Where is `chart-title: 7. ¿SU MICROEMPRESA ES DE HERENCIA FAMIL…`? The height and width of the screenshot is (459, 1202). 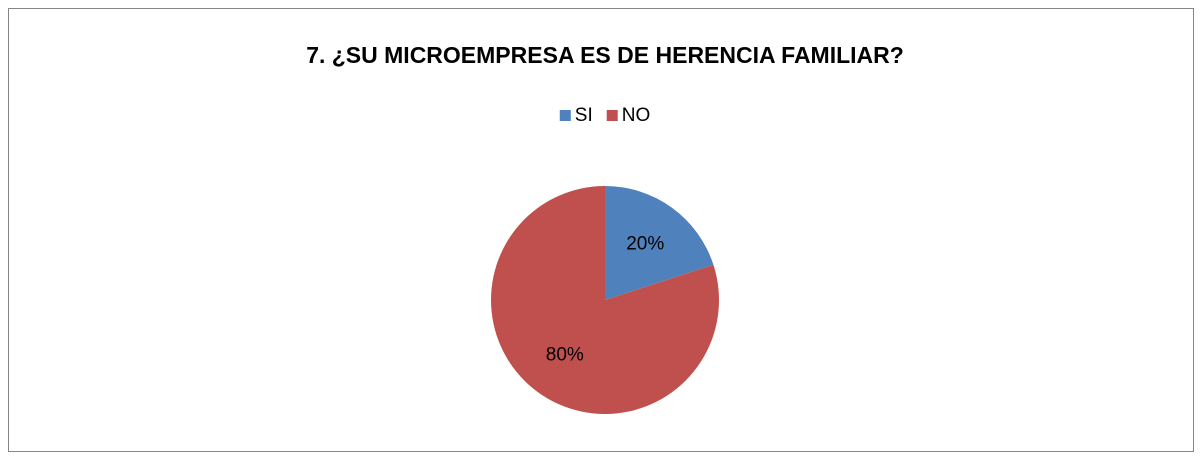 chart-title: 7. ¿SU MICROEMPRESA ES DE HERENCIA FAMIL… is located at coordinates (605, 55).